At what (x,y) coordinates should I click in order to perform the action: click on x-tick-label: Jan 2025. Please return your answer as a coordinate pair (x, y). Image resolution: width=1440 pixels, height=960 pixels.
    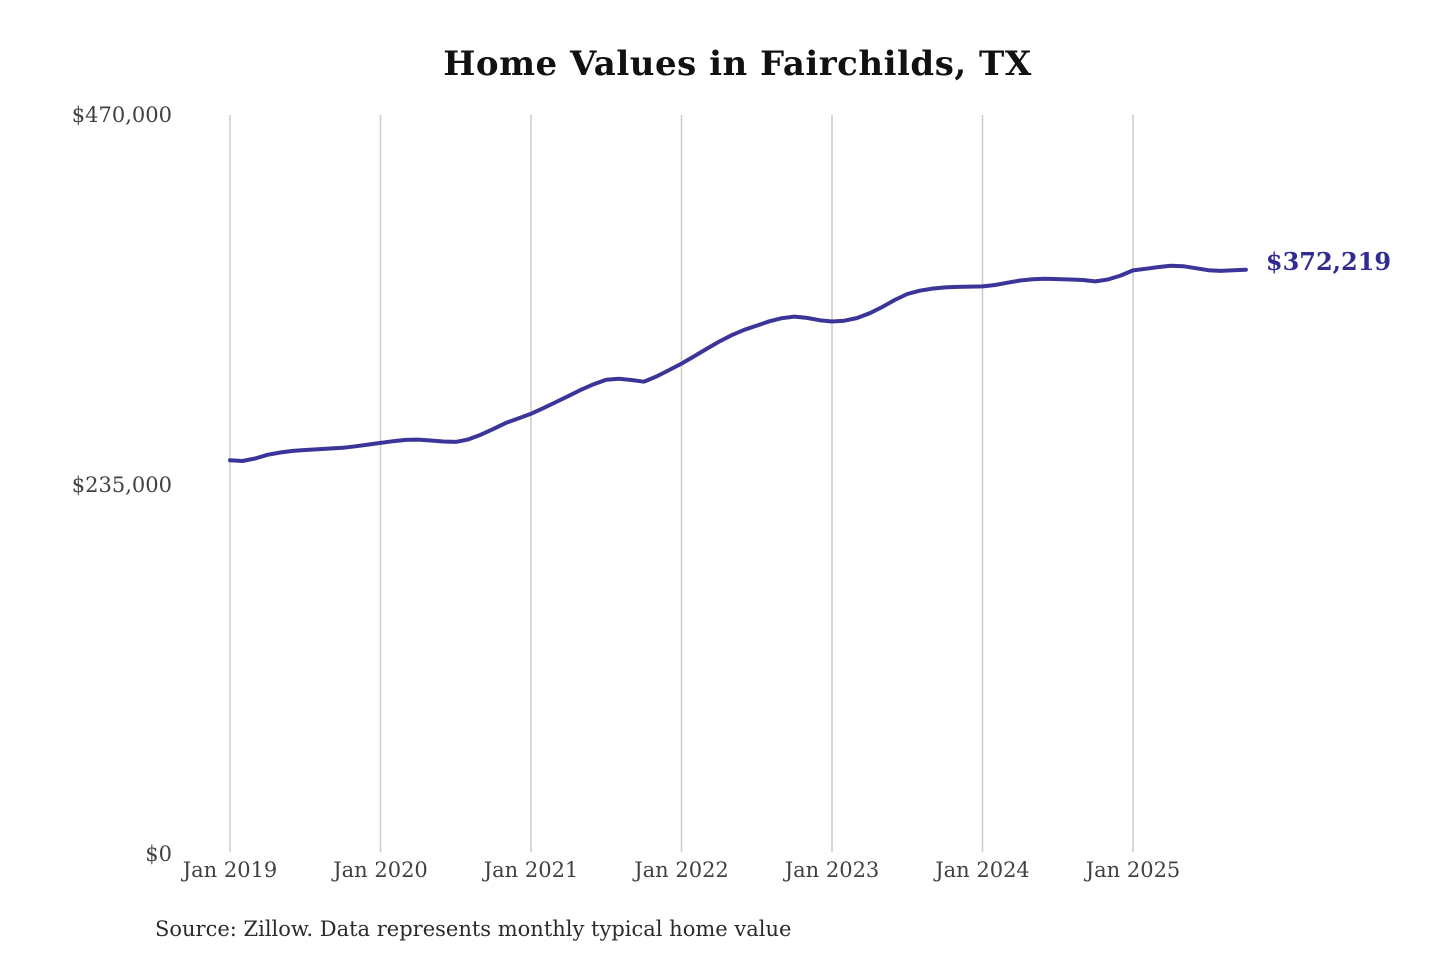
    Looking at the image, I should click on (1133, 870).